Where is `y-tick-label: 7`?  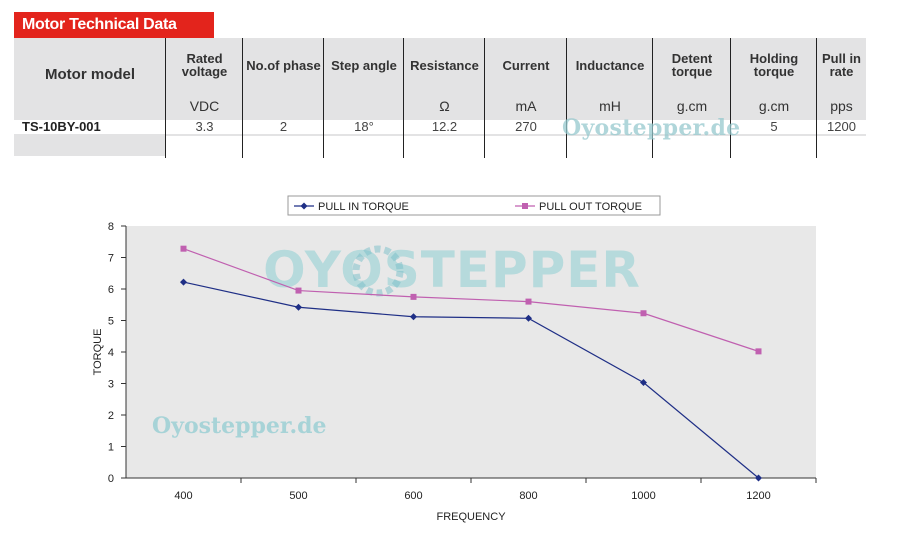 y-tick-label: 7 is located at coordinates (111, 259).